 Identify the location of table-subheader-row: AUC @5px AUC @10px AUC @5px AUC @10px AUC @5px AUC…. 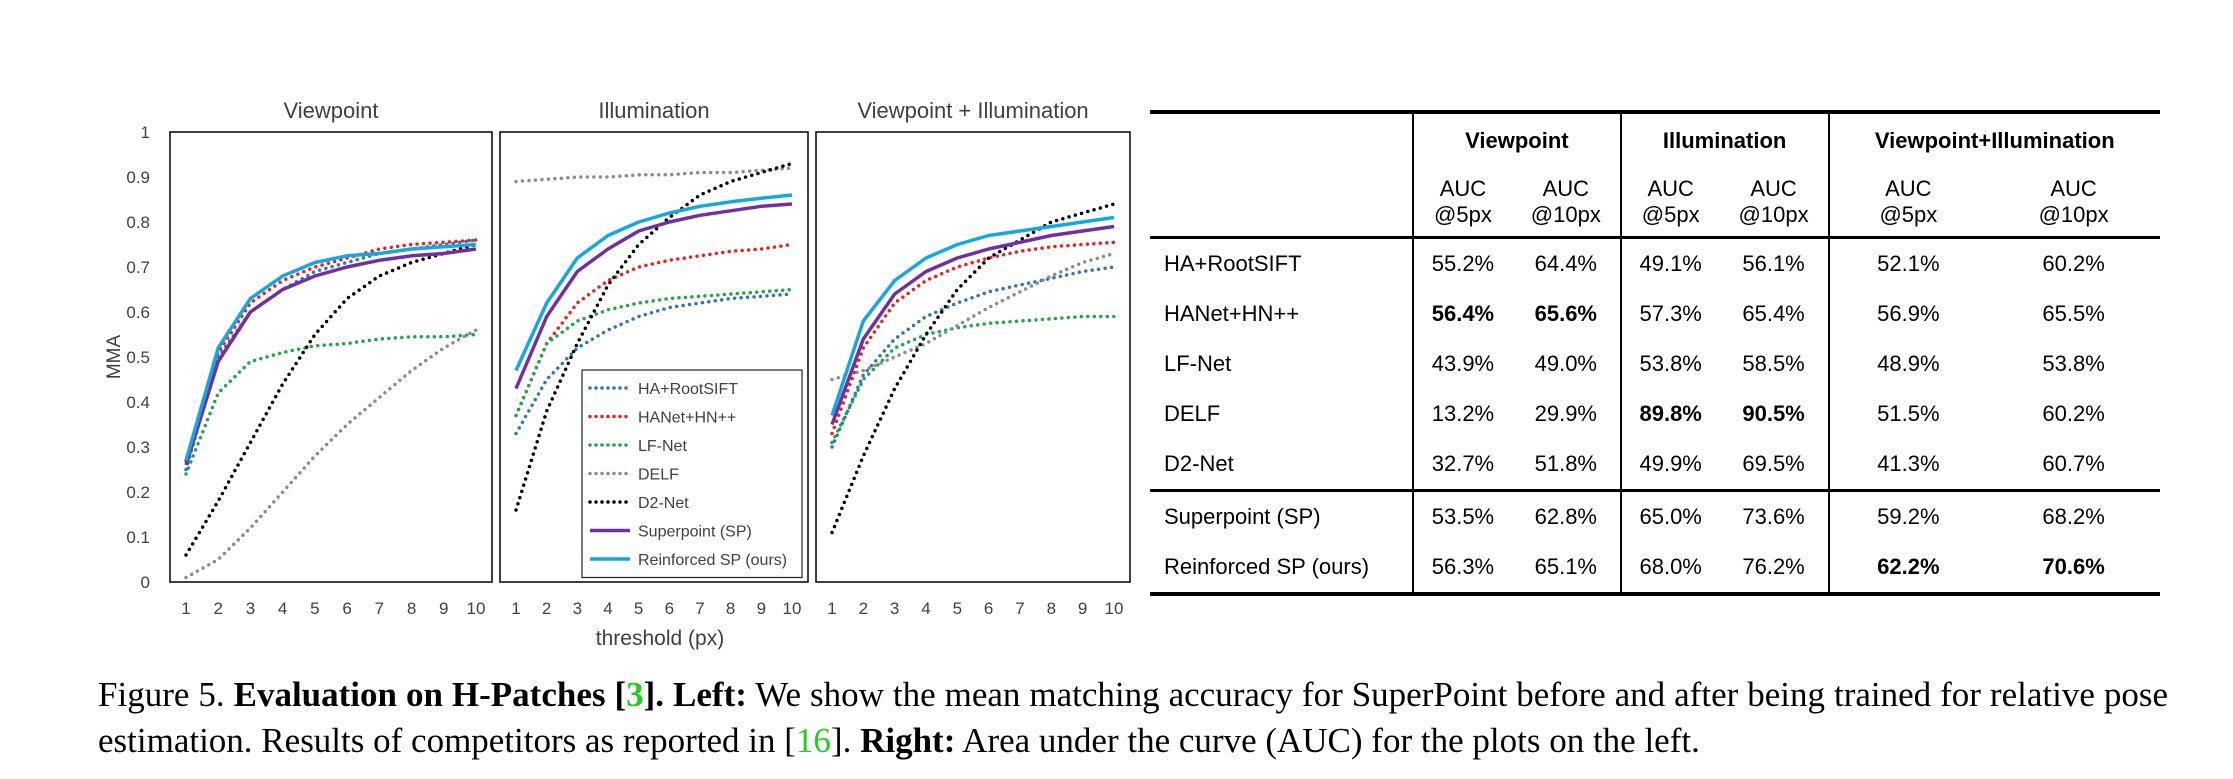
(1655, 203).